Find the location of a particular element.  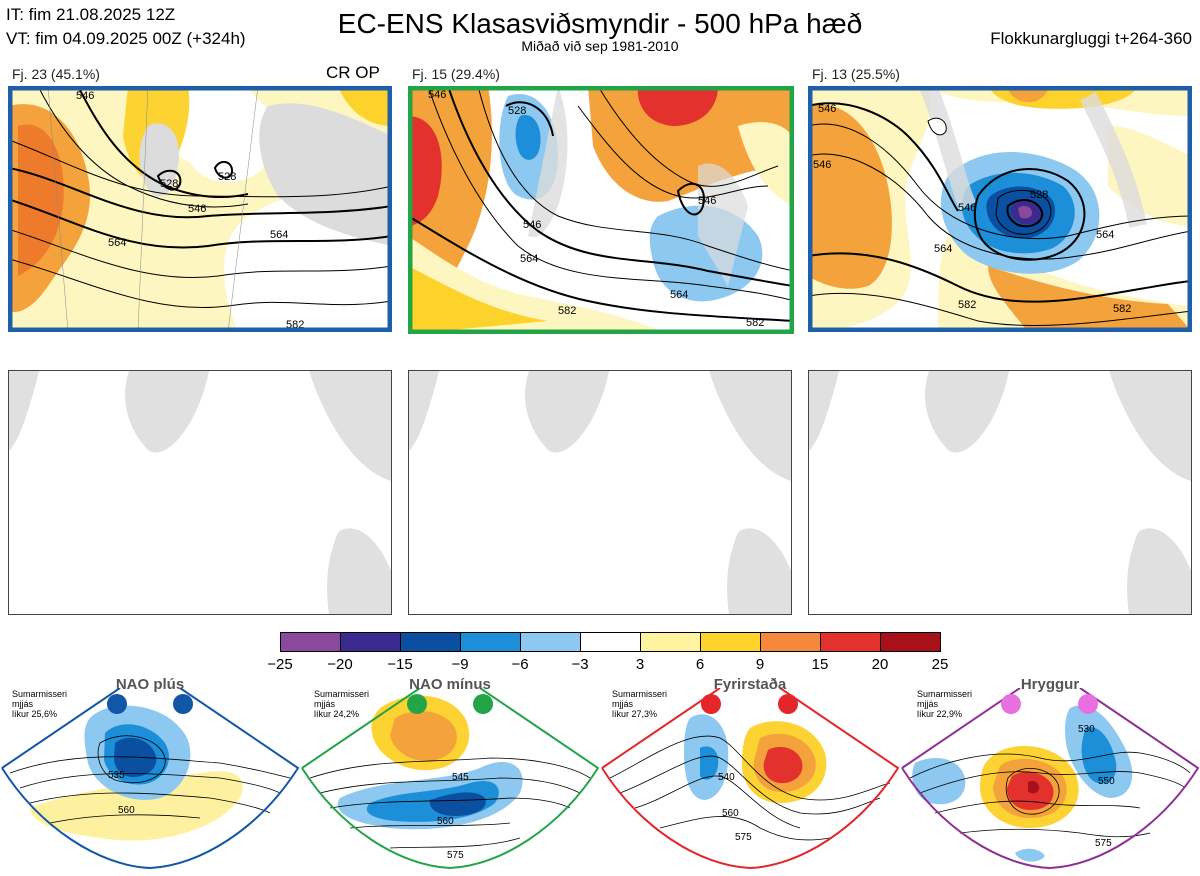

colorbar-tick-label: −15 is located at coordinates (400, 664).